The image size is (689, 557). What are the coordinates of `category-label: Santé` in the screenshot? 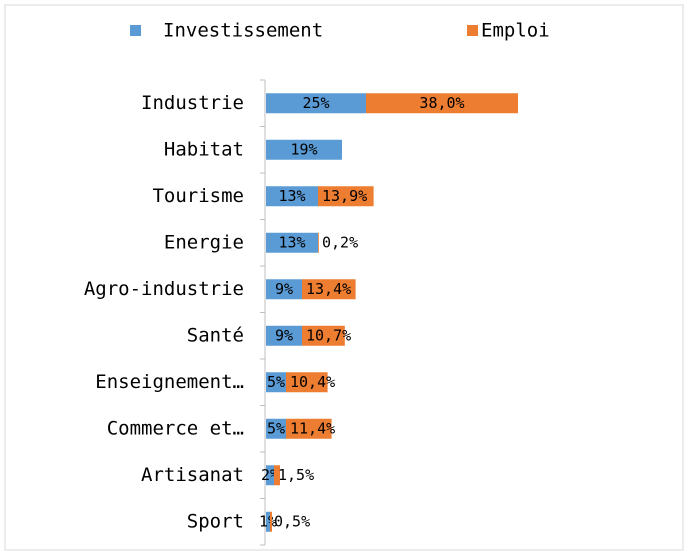 It's located at (215, 335).